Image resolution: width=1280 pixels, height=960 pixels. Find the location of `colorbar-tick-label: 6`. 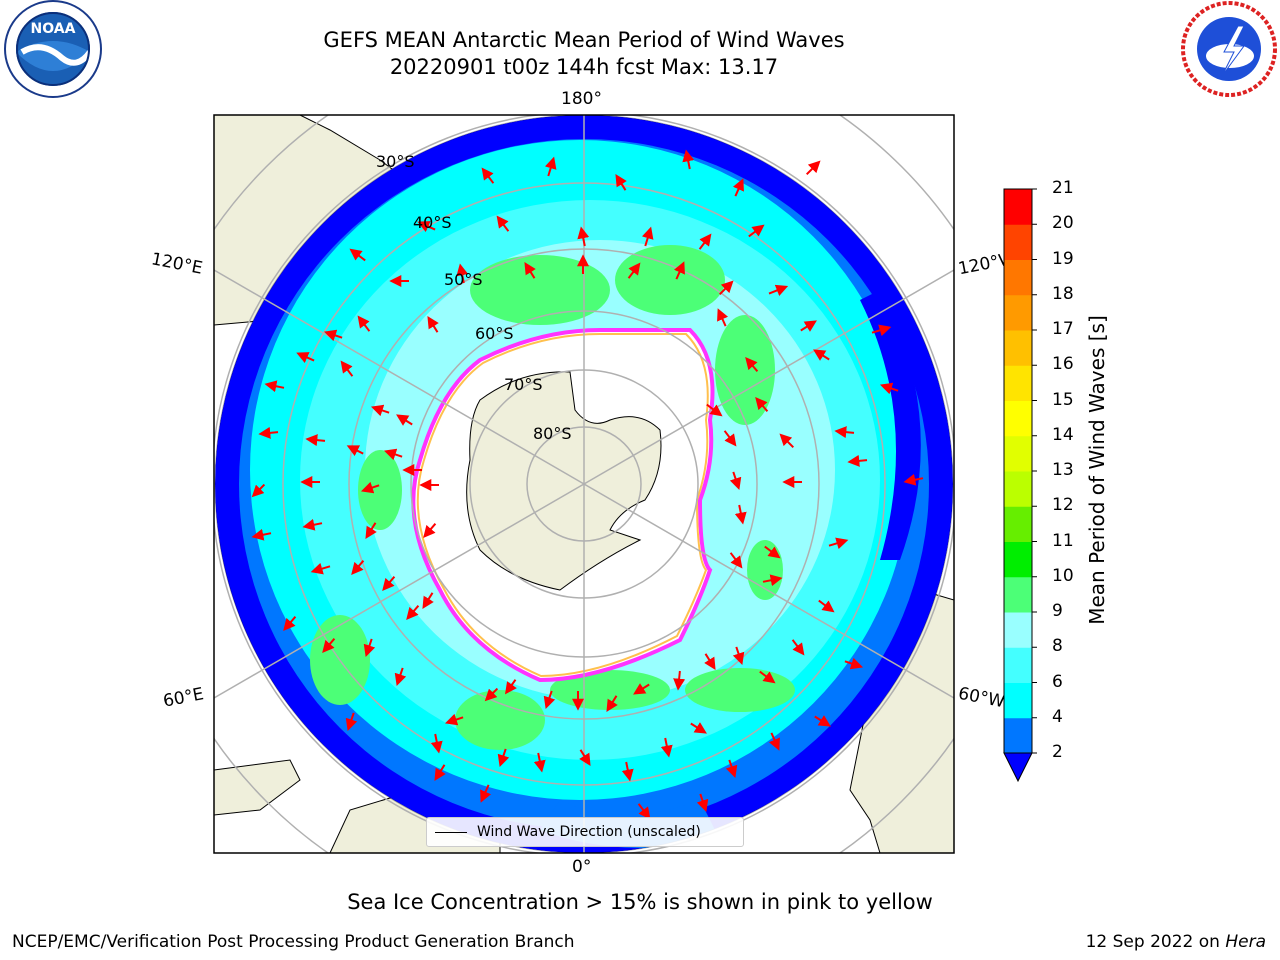

colorbar-tick-label: 6 is located at coordinates (1057, 681).